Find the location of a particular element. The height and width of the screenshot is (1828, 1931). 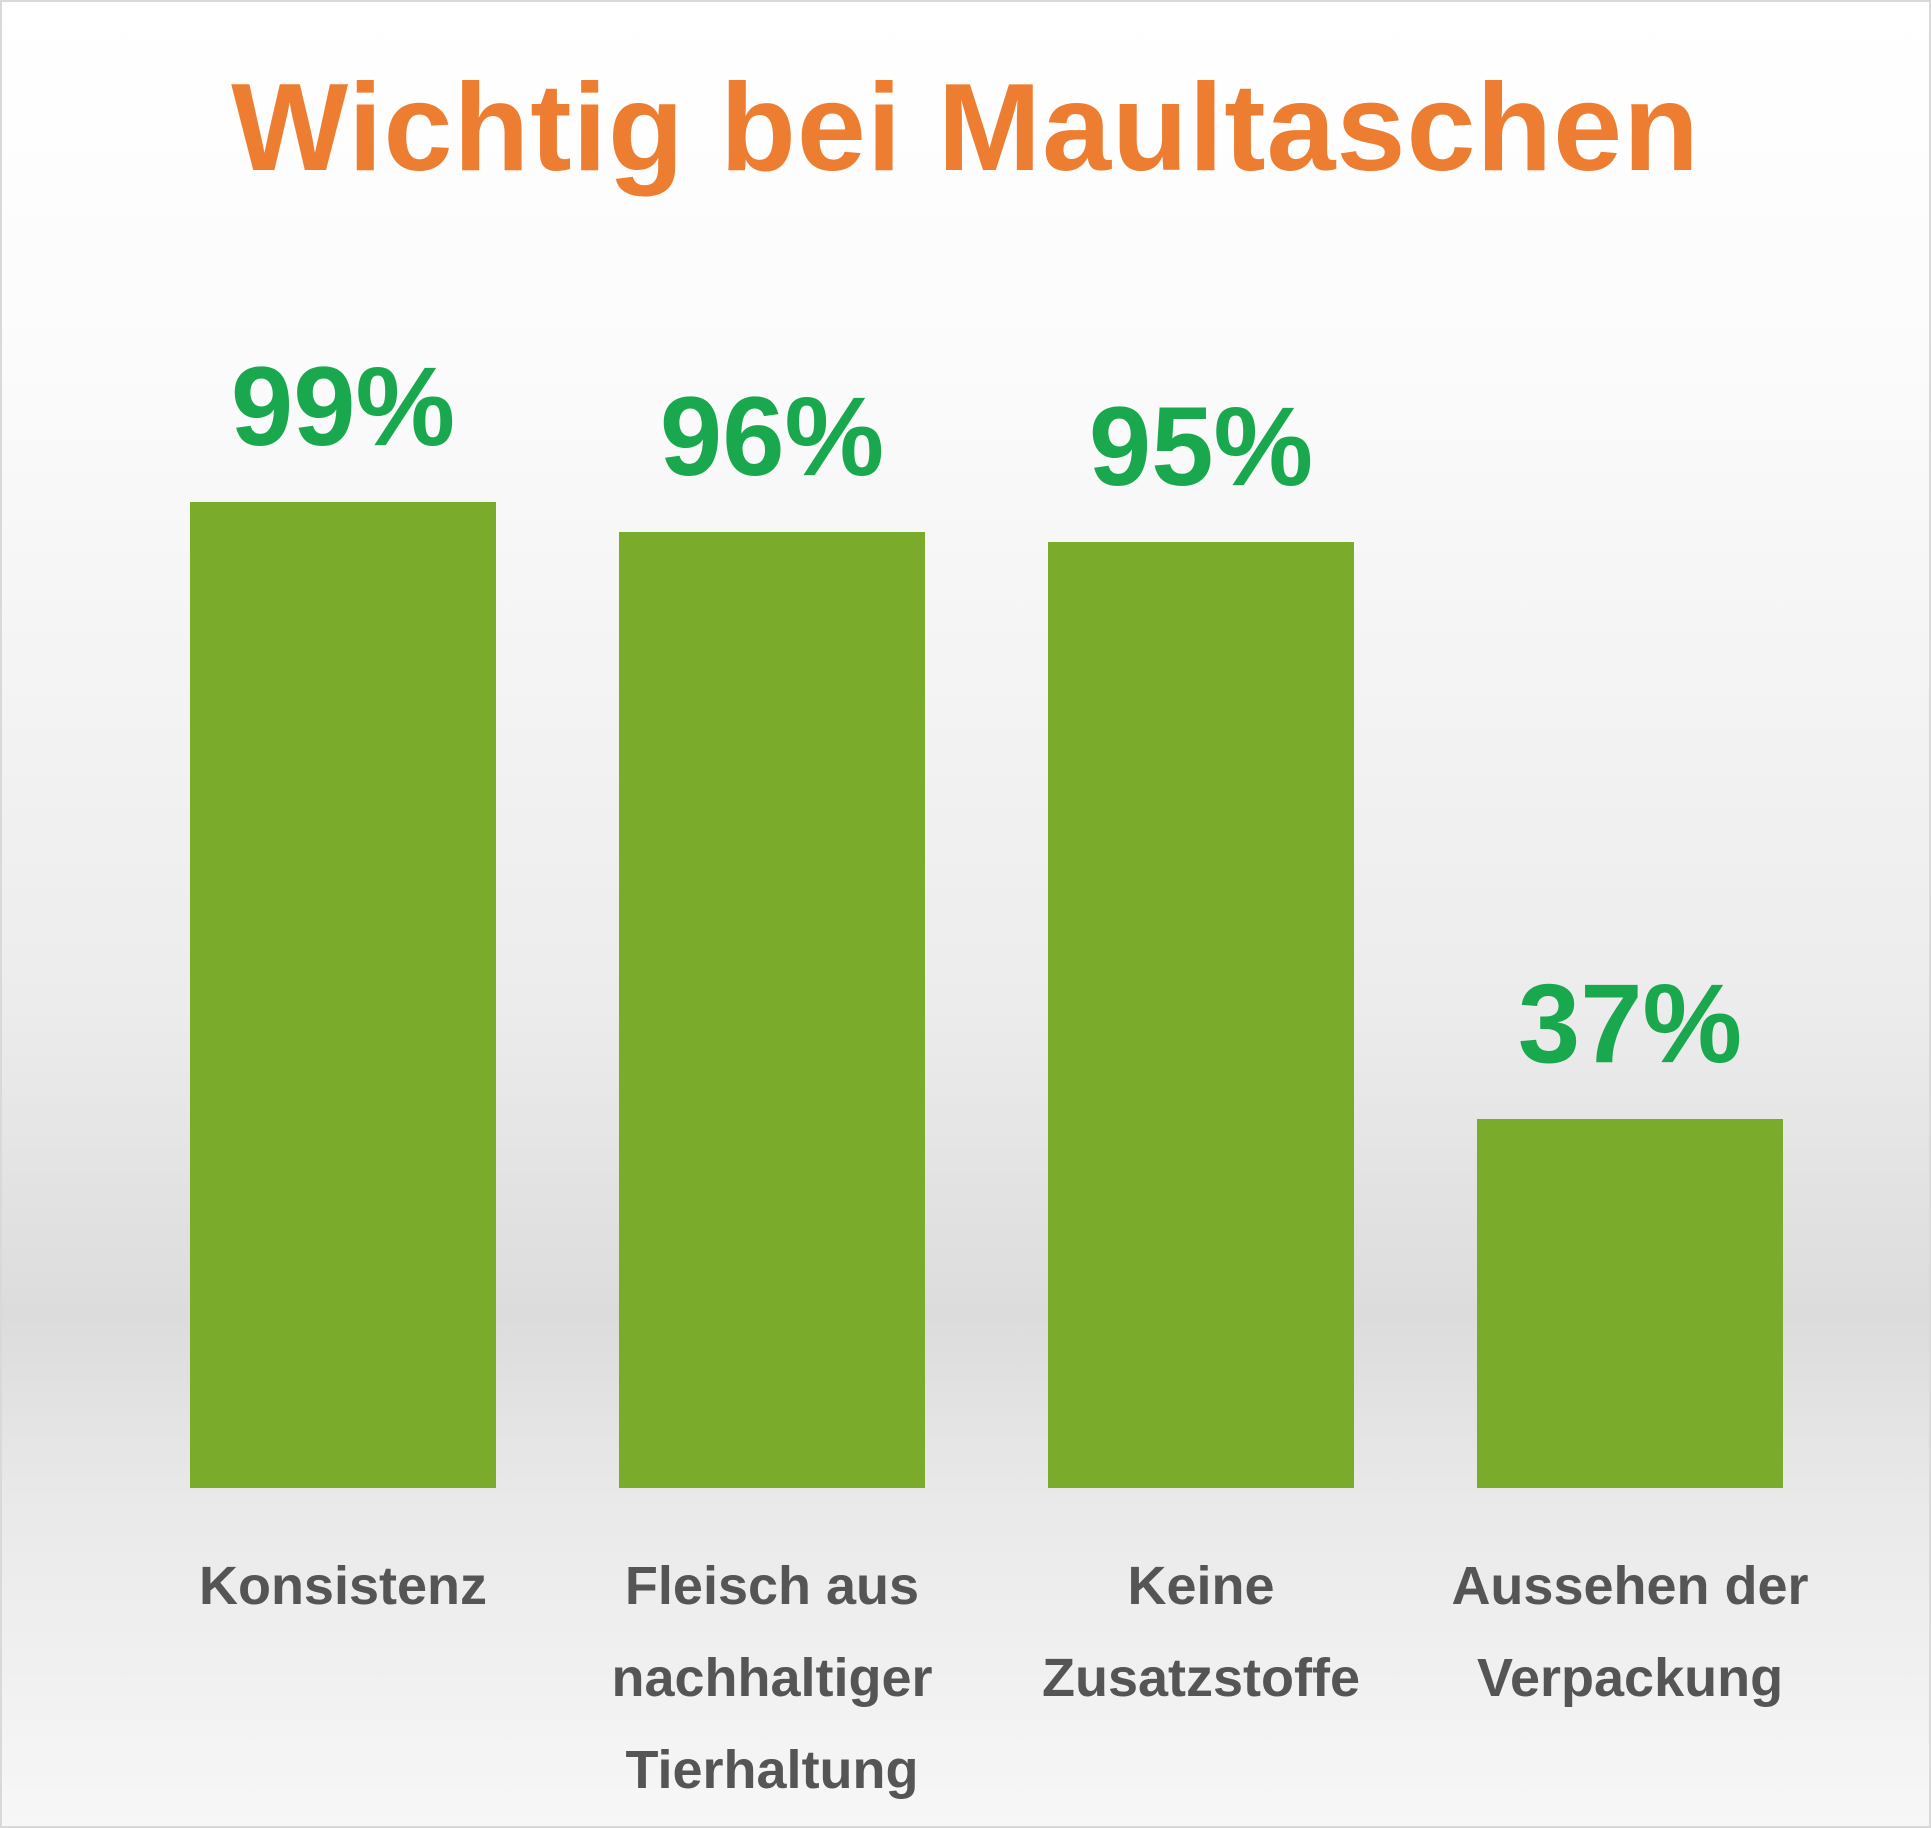

x-tick-label: Aussehen der Verpackung is located at coordinates (1630, 1632).